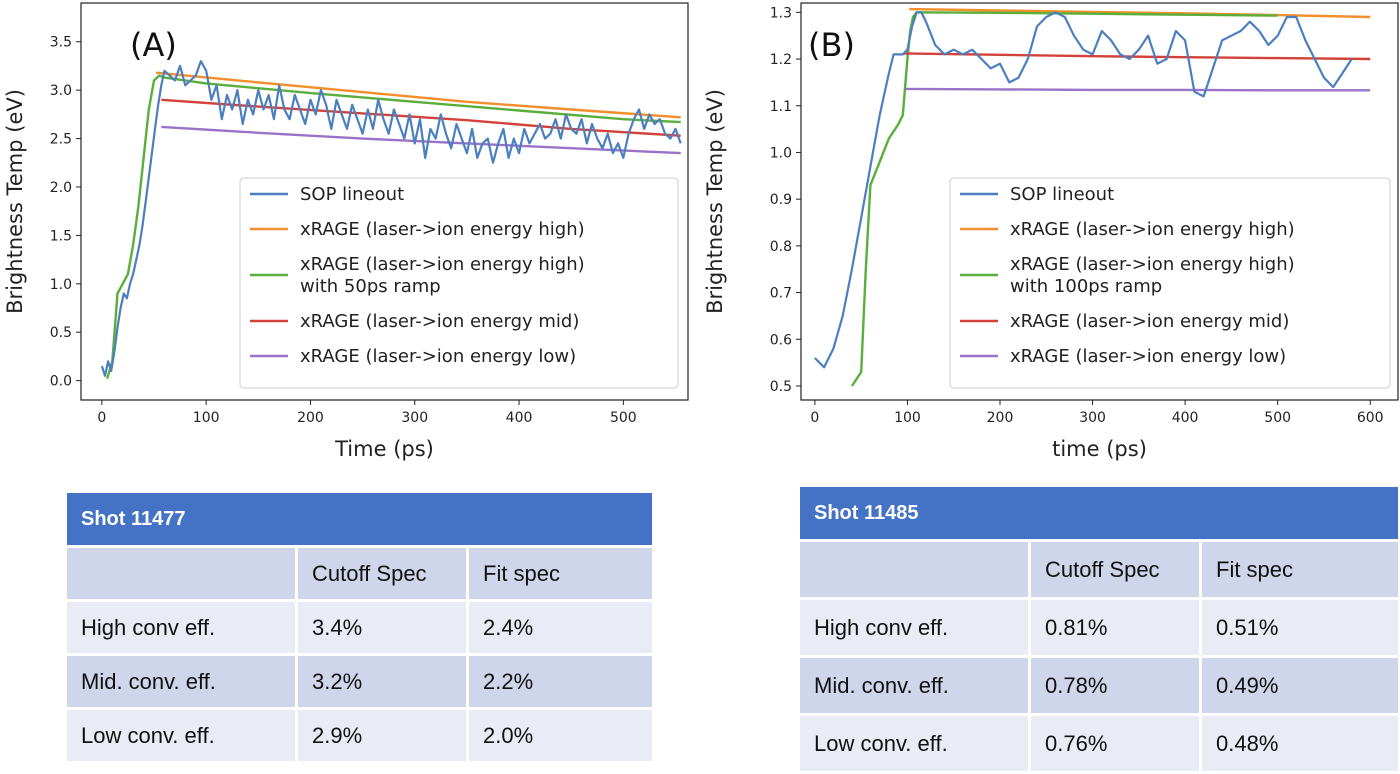 This screenshot has width=1400, height=774. Describe the element at coordinates (1115, 743) in the screenshot. I see `cell-value: 0.76%` at that location.